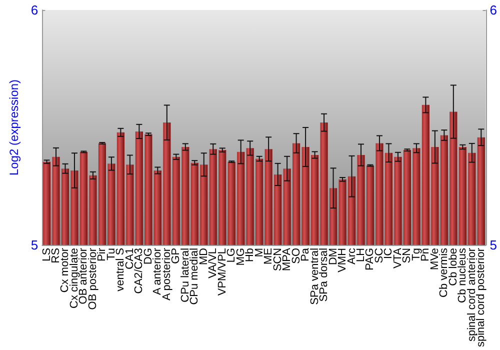 The image size is (500, 350). Describe the element at coordinates (56, 256) in the screenshot. I see `x-tick-label: RS` at that location.